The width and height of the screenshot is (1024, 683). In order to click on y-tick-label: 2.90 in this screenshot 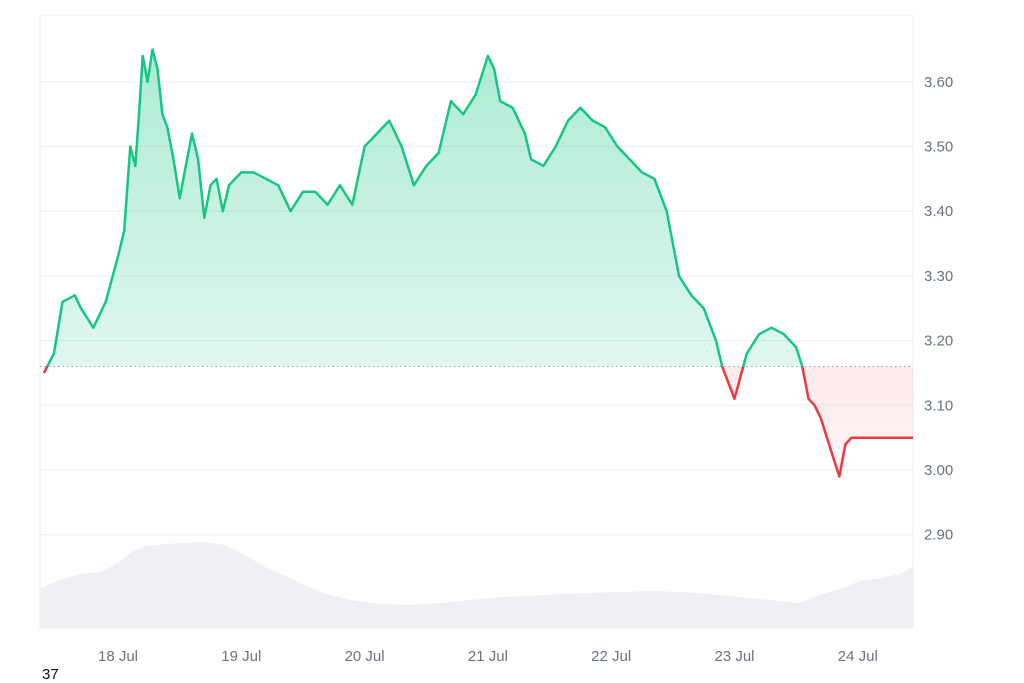, I will do `click(938, 535)`.